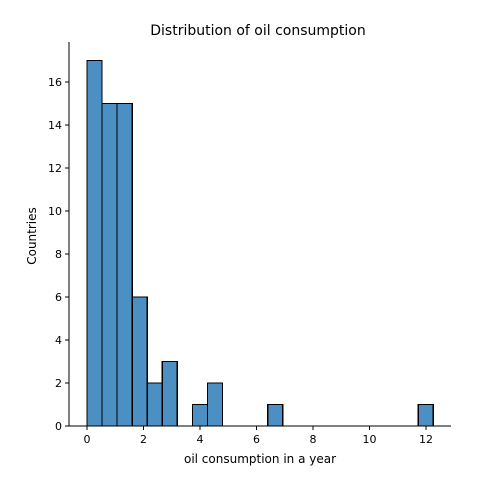 This screenshot has width=491, height=479. Describe the element at coordinates (370, 439) in the screenshot. I see `x-tick-label: 10` at that location.